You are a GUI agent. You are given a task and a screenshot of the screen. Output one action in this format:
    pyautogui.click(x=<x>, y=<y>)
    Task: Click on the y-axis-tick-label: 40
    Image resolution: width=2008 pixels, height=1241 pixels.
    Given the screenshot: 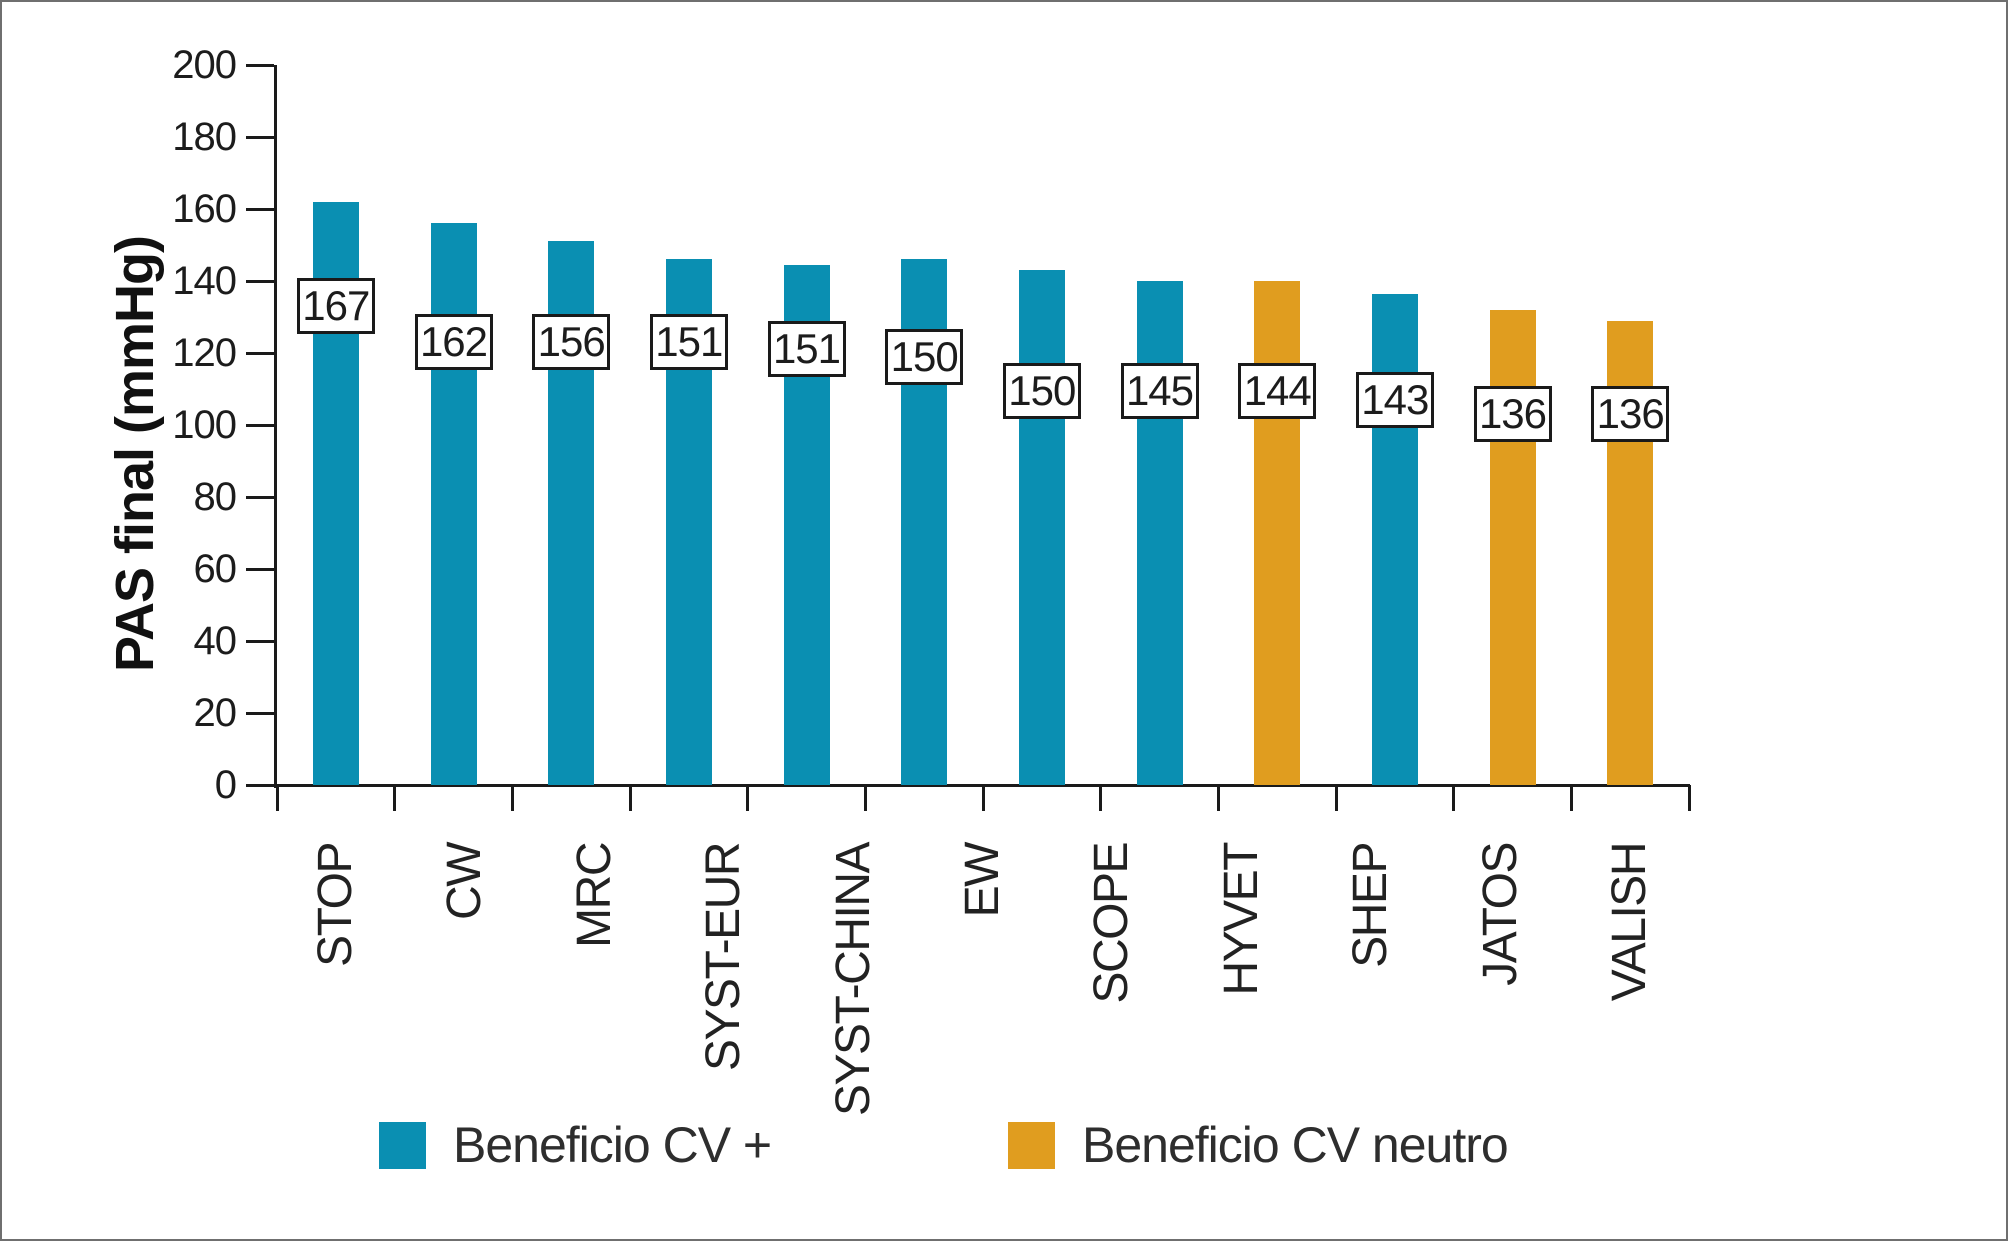 What is the action you would take?
    pyautogui.click(x=215, y=641)
    